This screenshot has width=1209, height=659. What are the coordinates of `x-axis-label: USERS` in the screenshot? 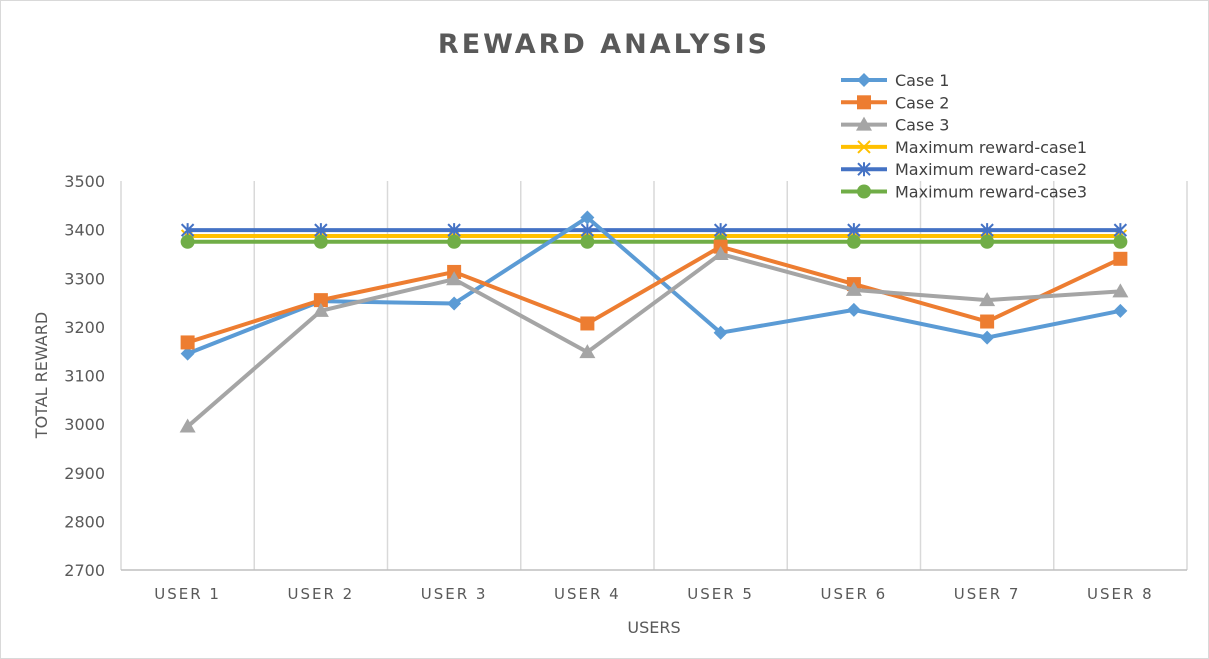 It's located at (653, 627).